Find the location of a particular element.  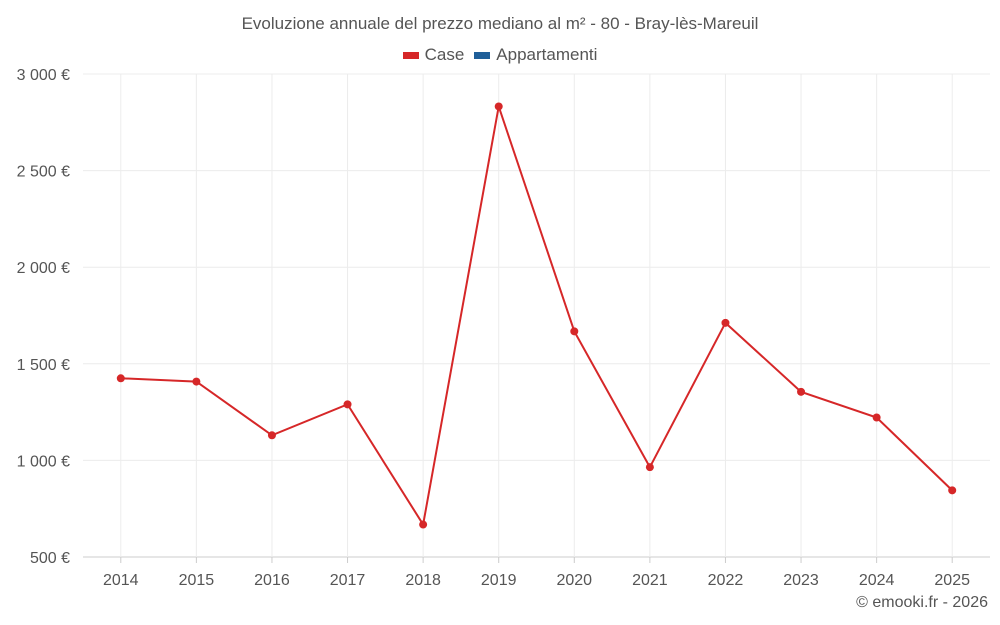

legend: Case Appartamenti is located at coordinates (500, 55).